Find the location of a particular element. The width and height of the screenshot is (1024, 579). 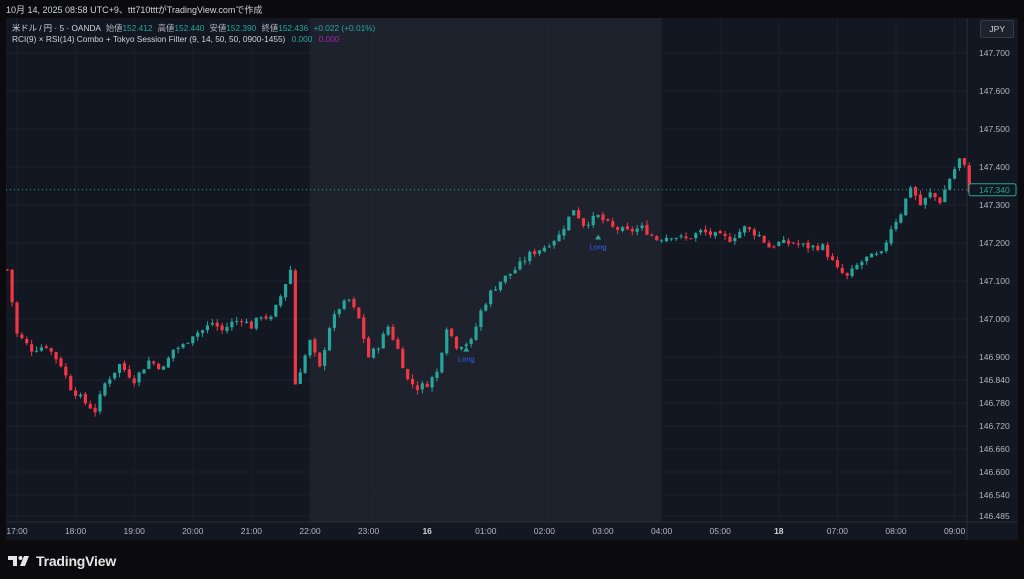

brand-name: TradingView is located at coordinates (76, 561).